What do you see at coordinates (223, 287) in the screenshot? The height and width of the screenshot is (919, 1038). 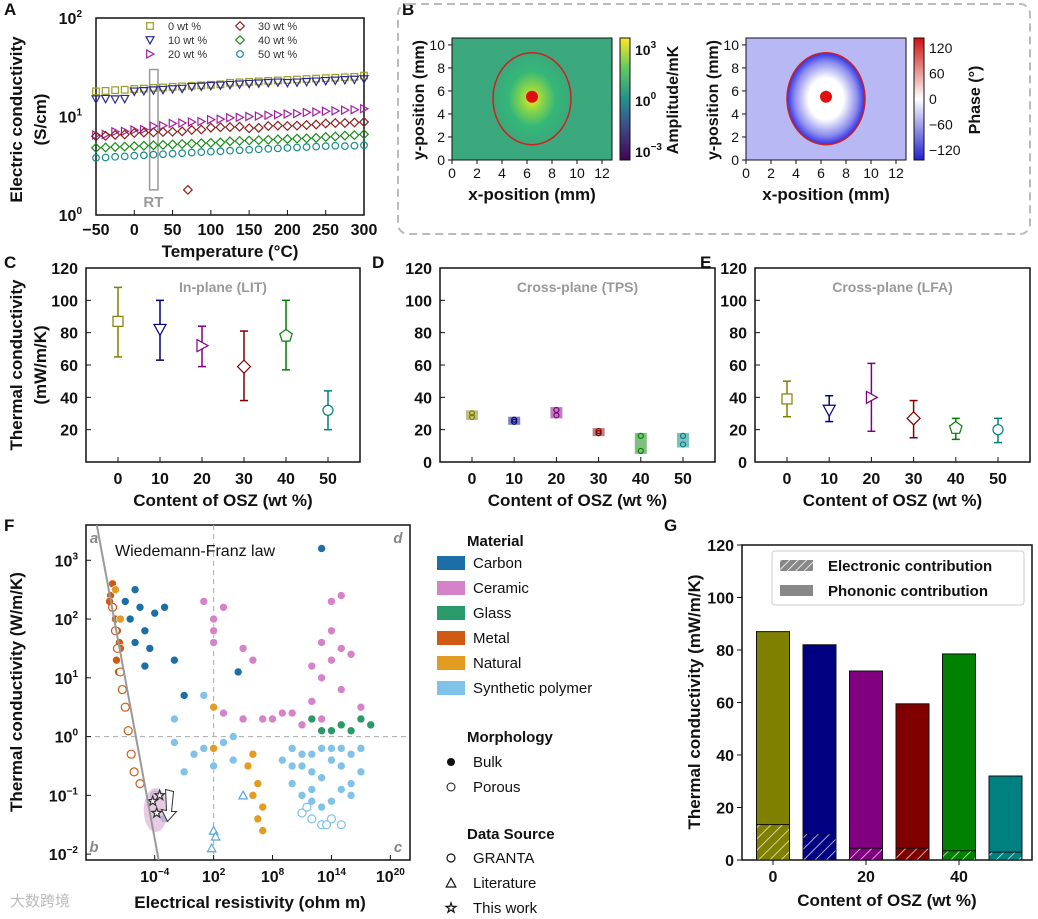 I see `panel-title: In-plane (LIT)` at bounding box center [223, 287].